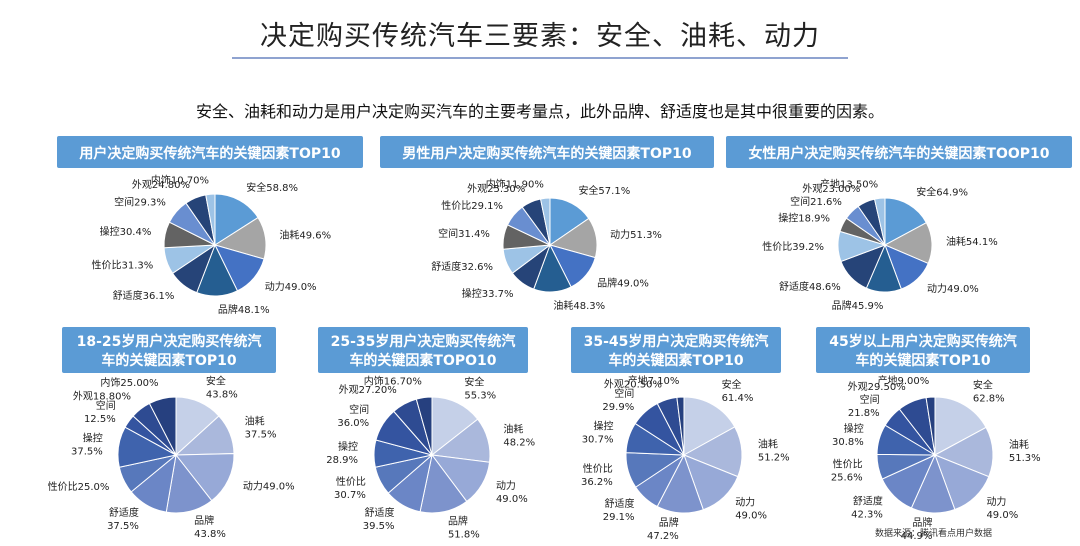 The height and width of the screenshot is (546, 1080). What do you see at coordinates (774, 450) in the screenshot?
I see `slice-label: 油耗 51.2%` at bounding box center [774, 450].